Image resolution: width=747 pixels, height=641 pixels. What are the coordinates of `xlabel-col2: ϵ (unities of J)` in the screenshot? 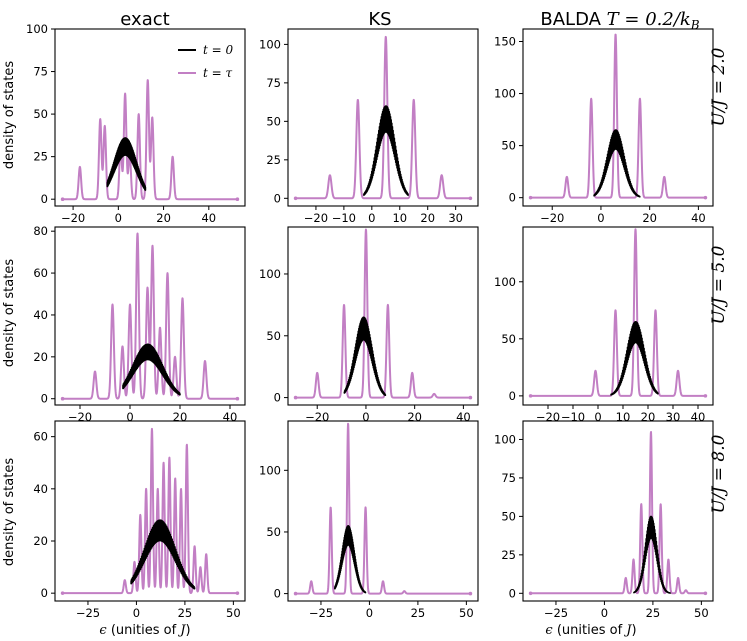 It's located at (590, 630).